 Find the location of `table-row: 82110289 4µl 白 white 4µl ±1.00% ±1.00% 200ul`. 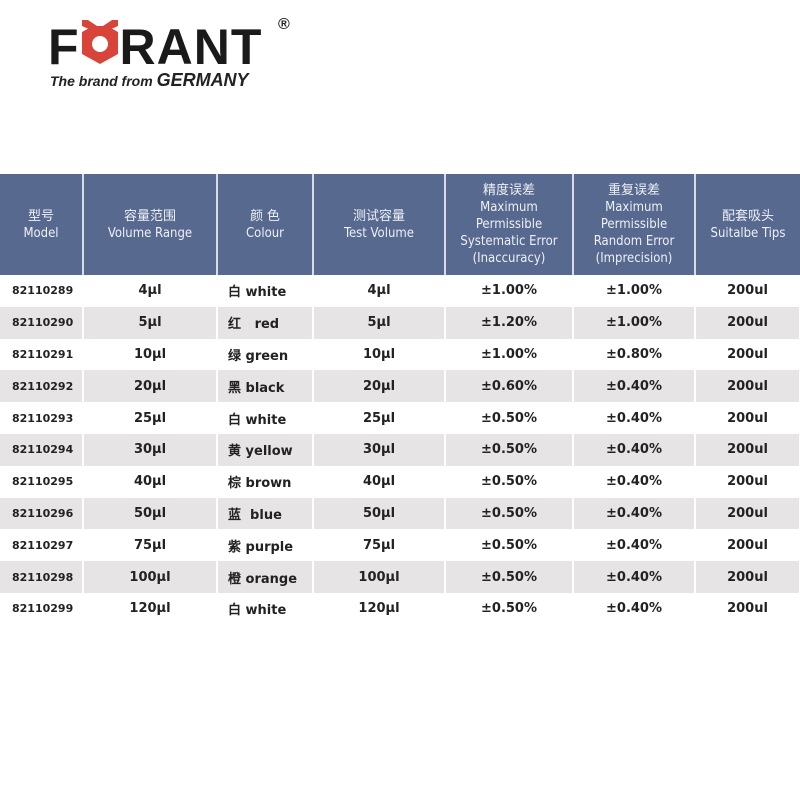

table-row: 82110289 4µl 白 white 4µl ±1.00% ±1.00% 200ul is located at coordinates (400, 291).